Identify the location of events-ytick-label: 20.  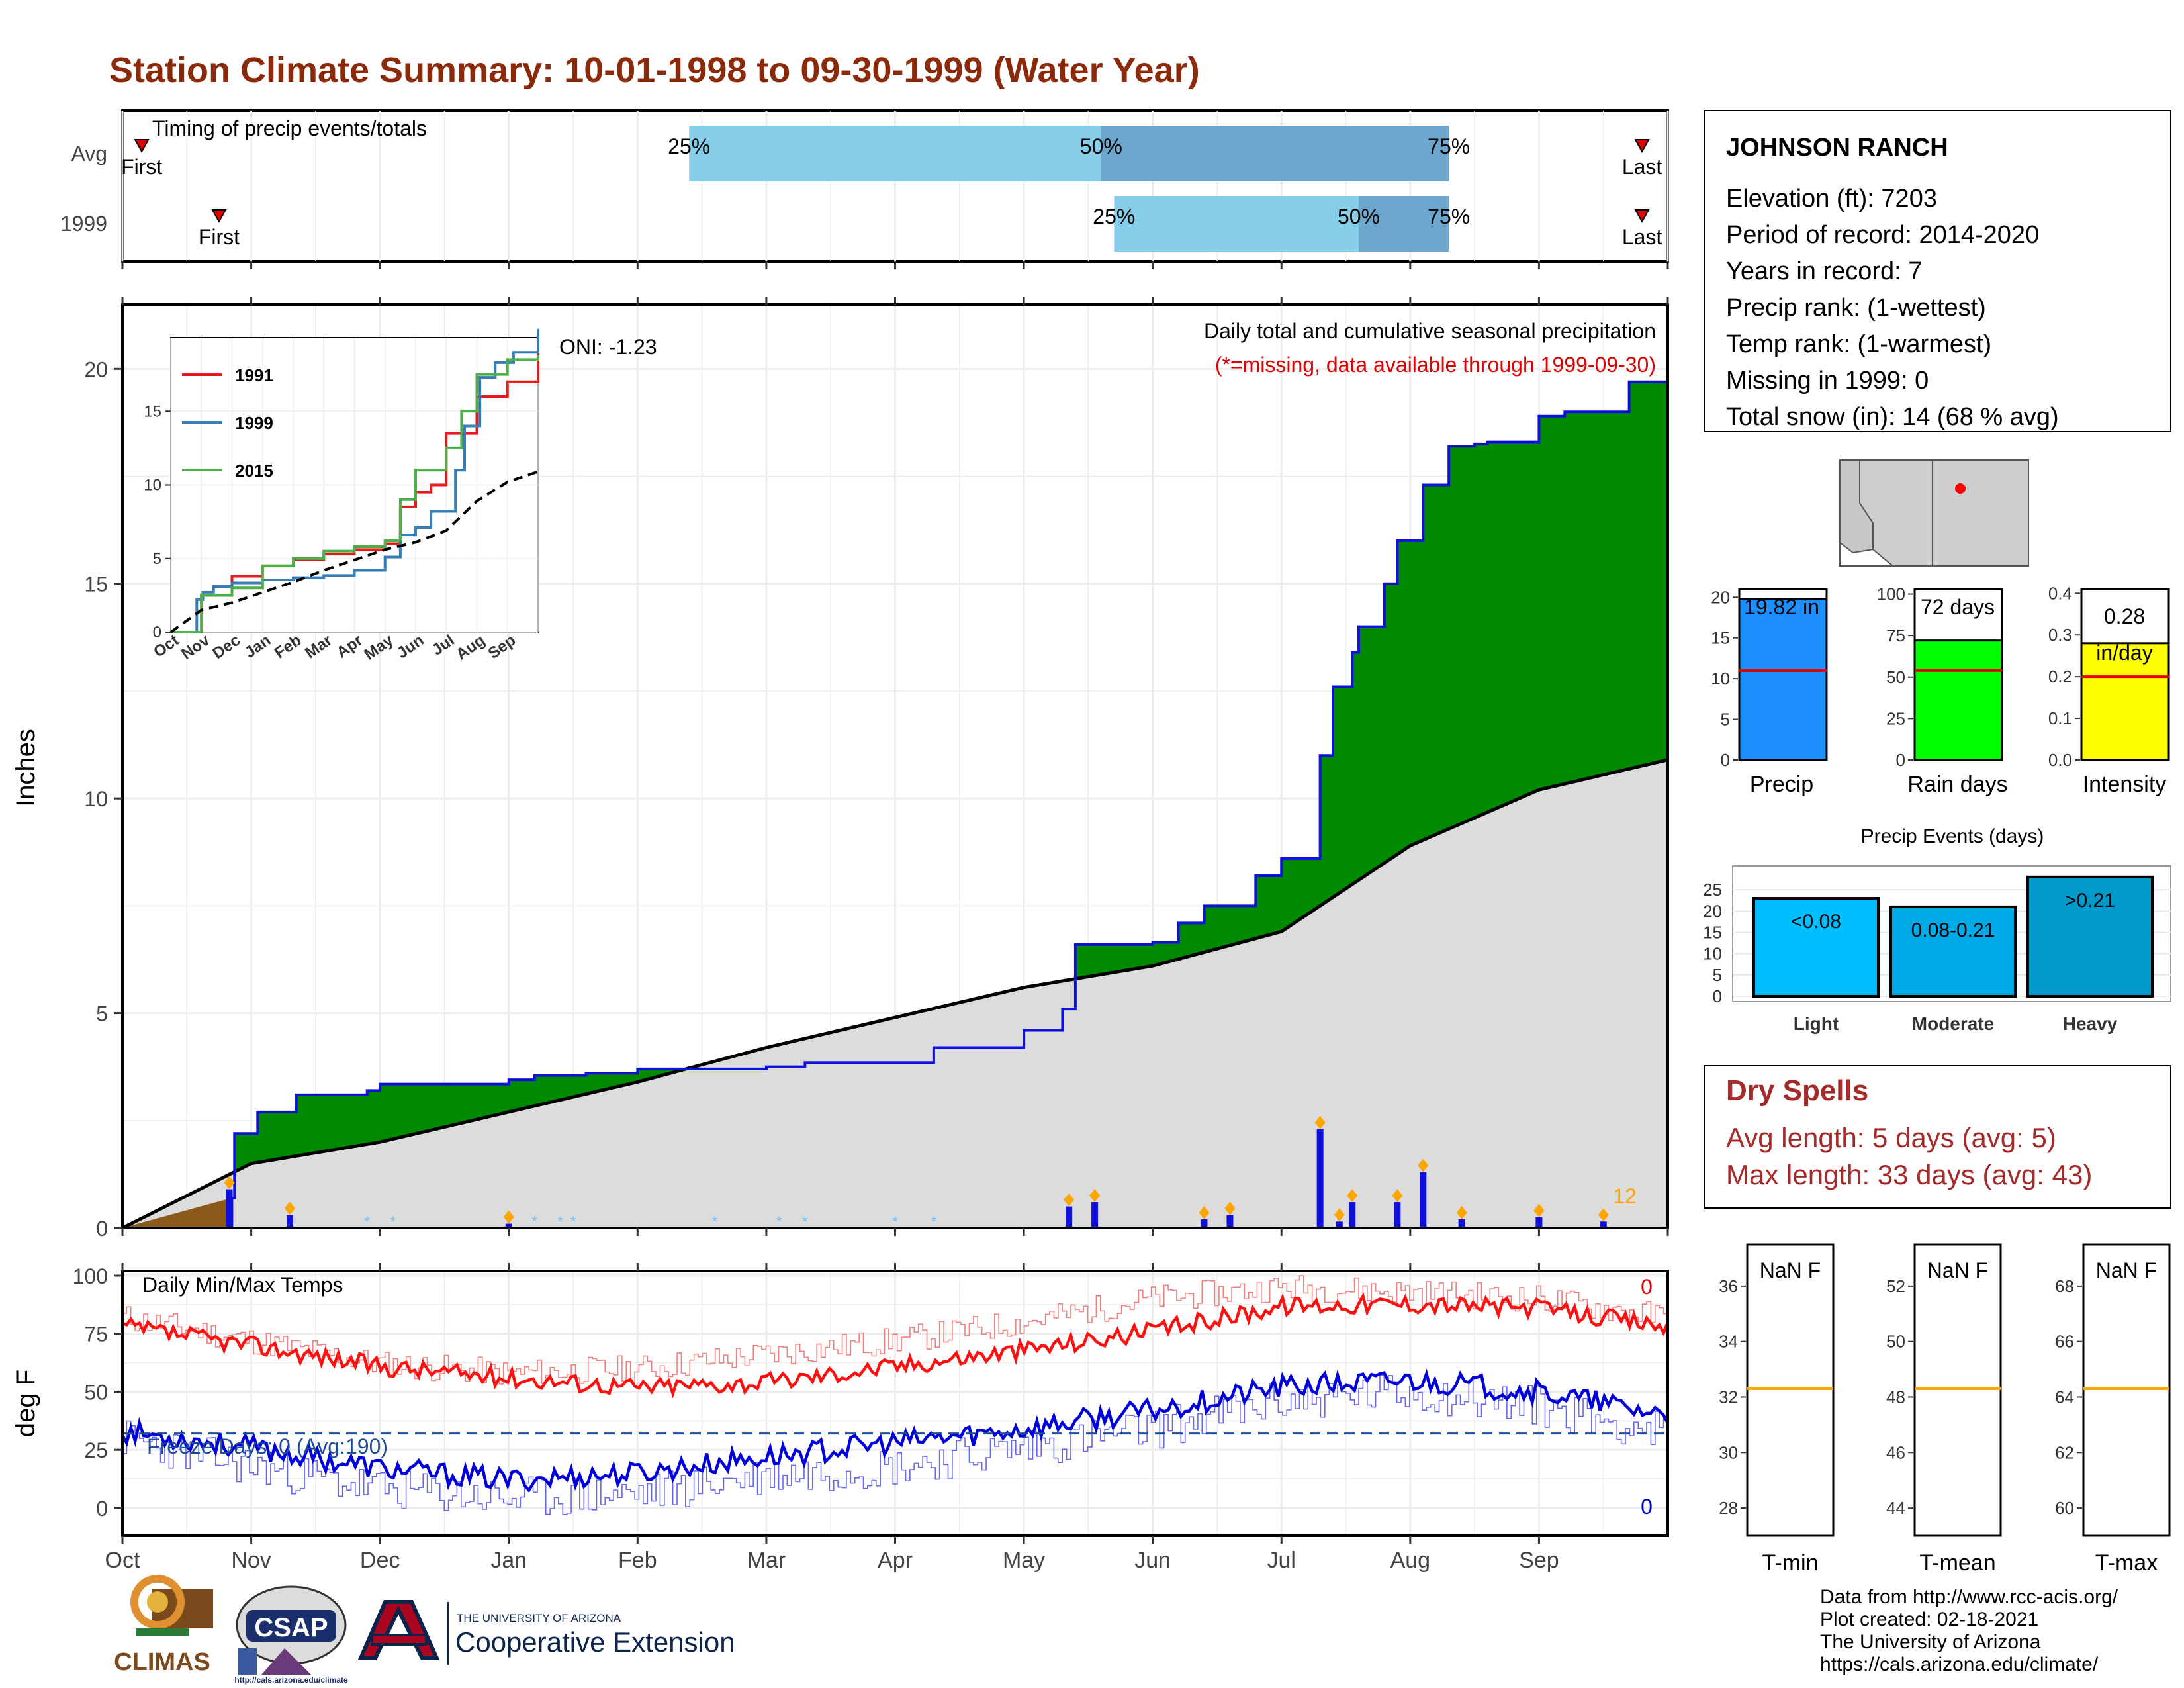
(1712, 911).